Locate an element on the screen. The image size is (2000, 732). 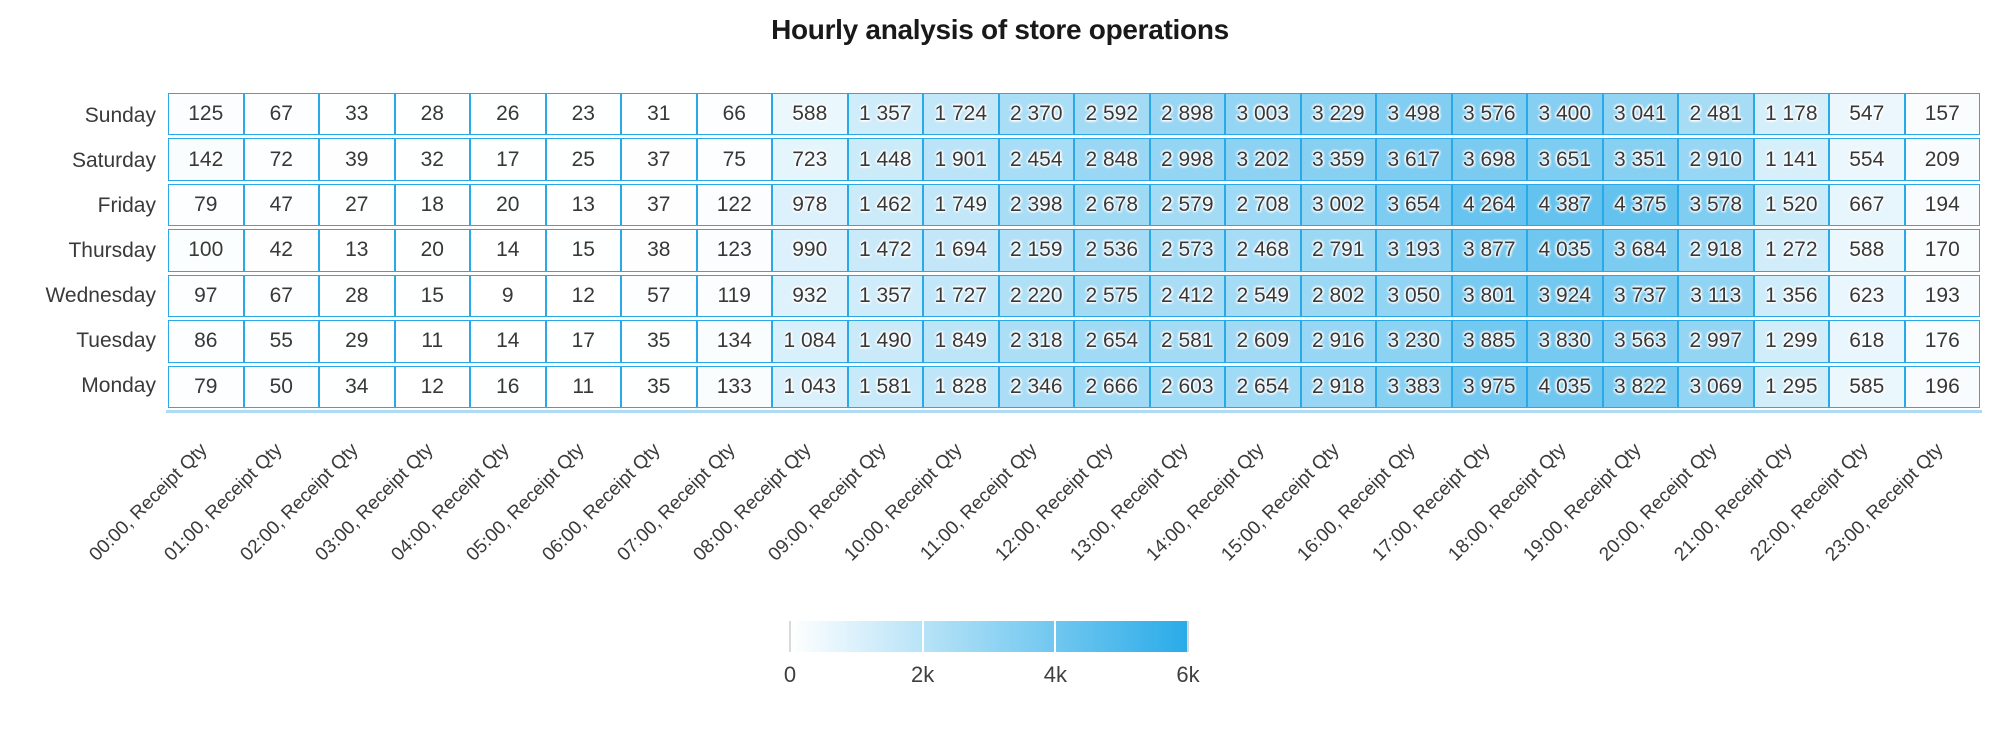
heatmap-cell: 3 113 is located at coordinates (1716, 296).